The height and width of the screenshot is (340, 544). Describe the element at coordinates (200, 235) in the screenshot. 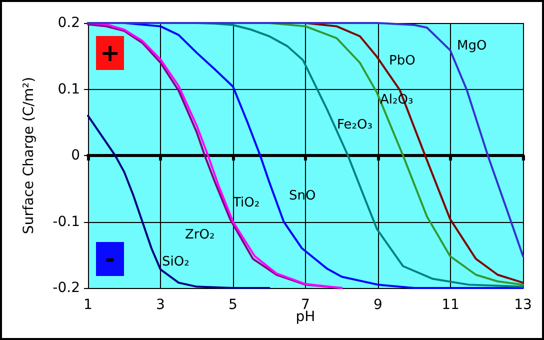

I see `annotation: ZrO₂` at that location.